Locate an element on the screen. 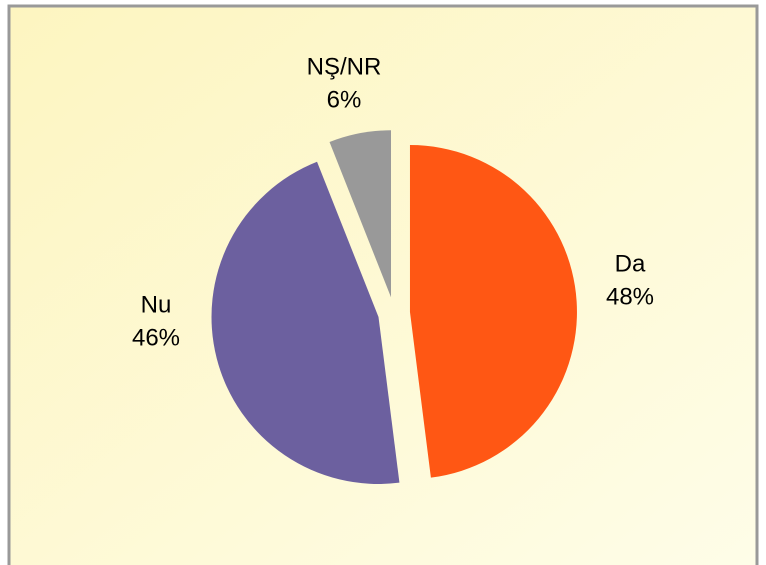 The height and width of the screenshot is (565, 766). slice-label: Nu is located at coordinates (156, 304).